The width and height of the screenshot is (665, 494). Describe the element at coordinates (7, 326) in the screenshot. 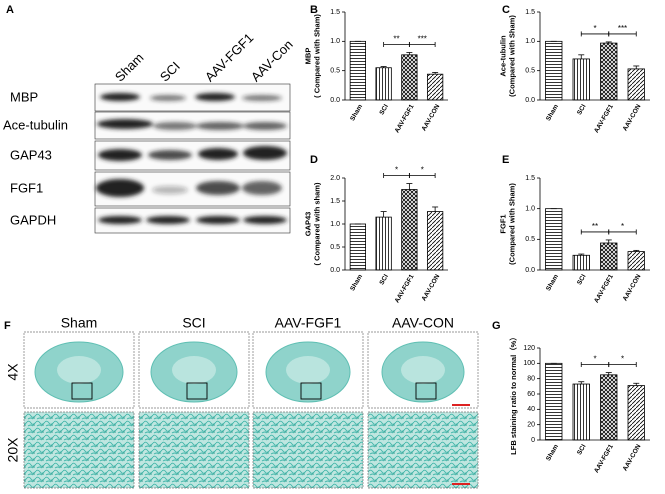

I see `panel-label: F` at that location.